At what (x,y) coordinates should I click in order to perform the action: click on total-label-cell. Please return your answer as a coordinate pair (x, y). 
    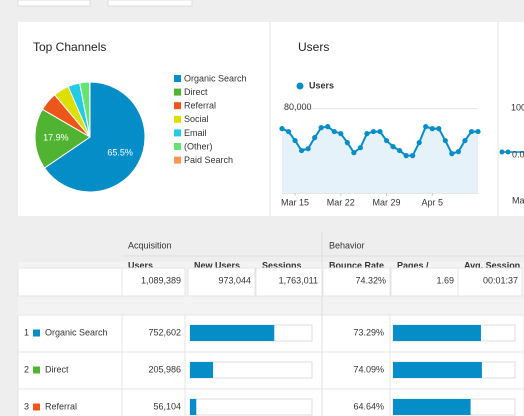
    Looking at the image, I should click on (70, 282).